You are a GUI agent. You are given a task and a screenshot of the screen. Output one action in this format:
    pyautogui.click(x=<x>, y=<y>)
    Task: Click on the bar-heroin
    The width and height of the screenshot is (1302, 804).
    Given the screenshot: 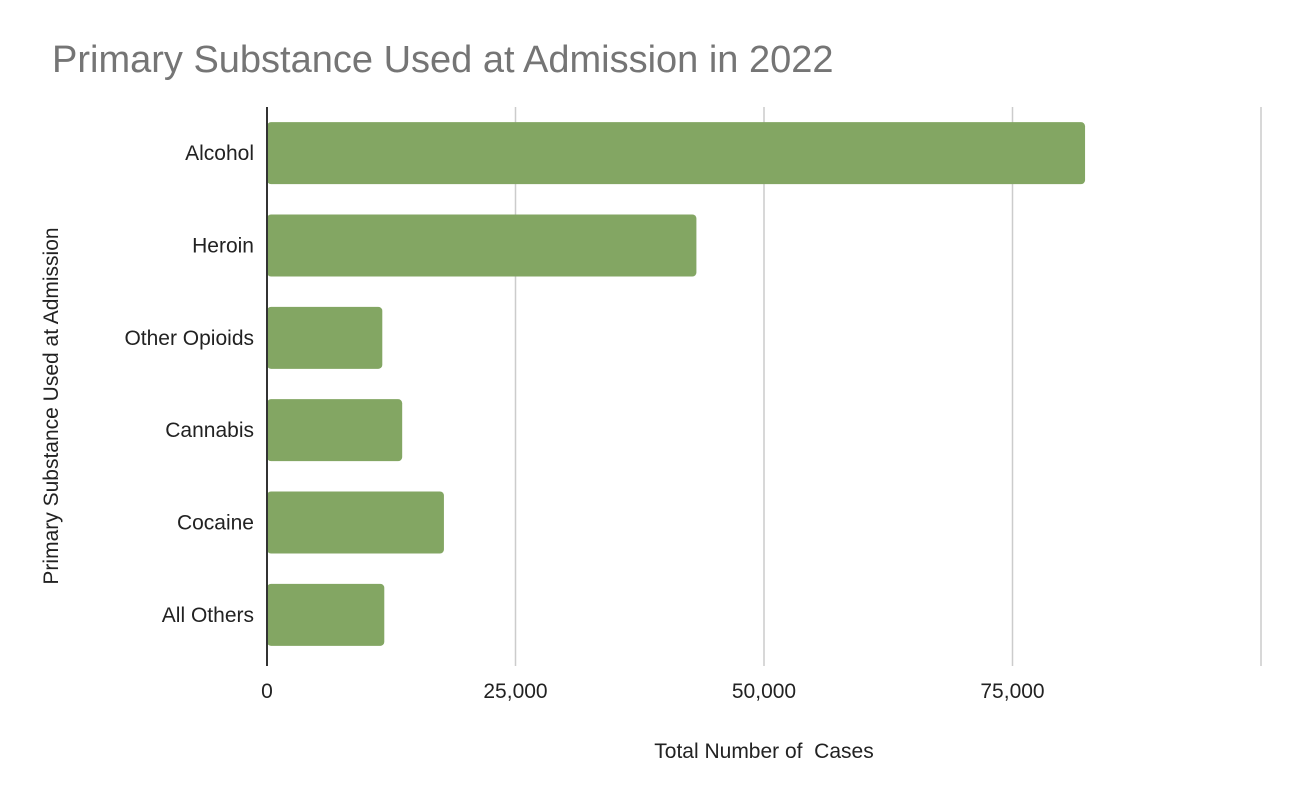 What is the action you would take?
    pyautogui.click(x=482, y=245)
    